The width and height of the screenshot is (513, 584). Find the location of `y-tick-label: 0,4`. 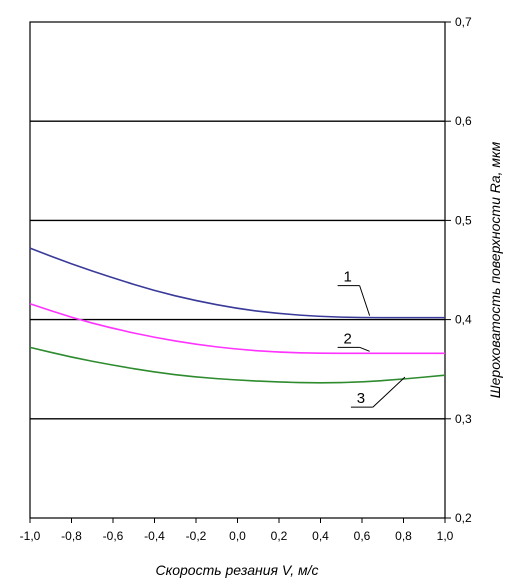

y-tick-label: 0,4 is located at coordinates (463, 320).